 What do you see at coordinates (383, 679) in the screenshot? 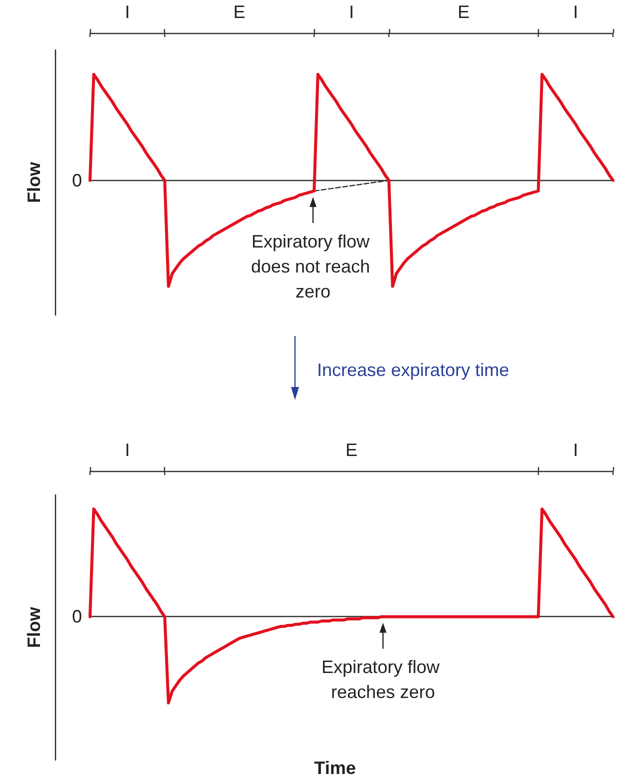
I see `annotation: Expiratory flow reaches zero` at bounding box center [383, 679].